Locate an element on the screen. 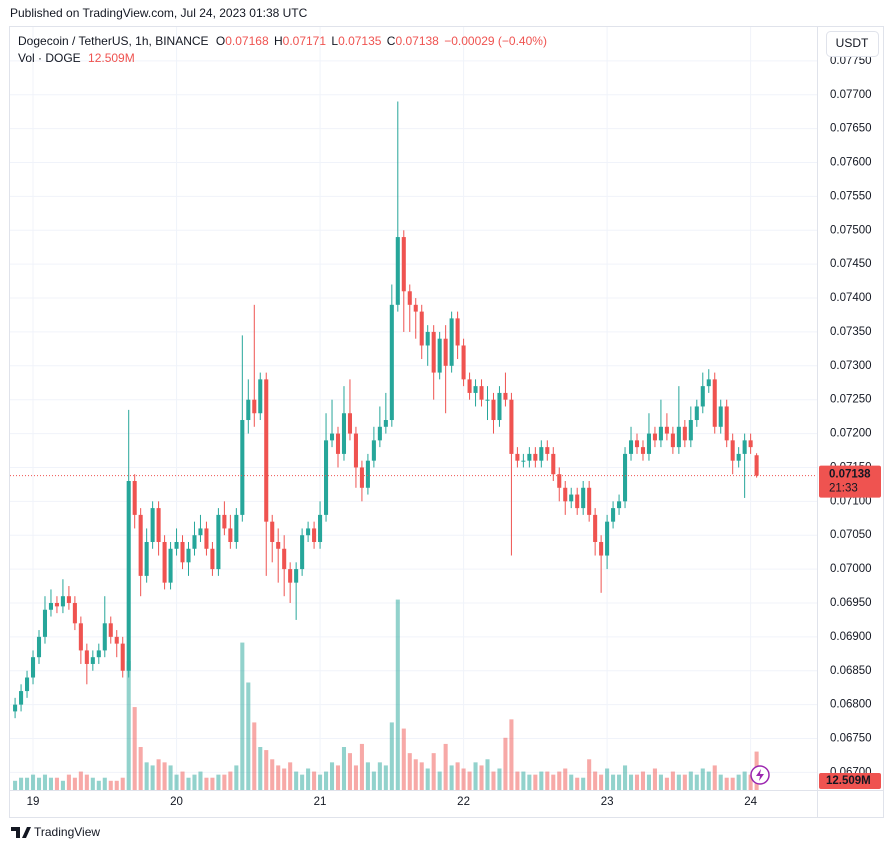  y-tick-label: 0.07550 is located at coordinates (851, 196).